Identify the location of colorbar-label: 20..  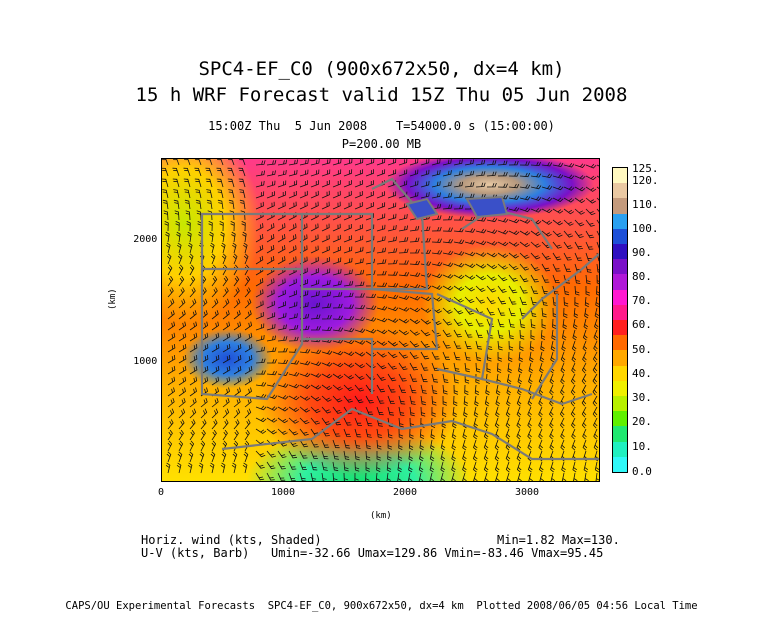
(642, 421).